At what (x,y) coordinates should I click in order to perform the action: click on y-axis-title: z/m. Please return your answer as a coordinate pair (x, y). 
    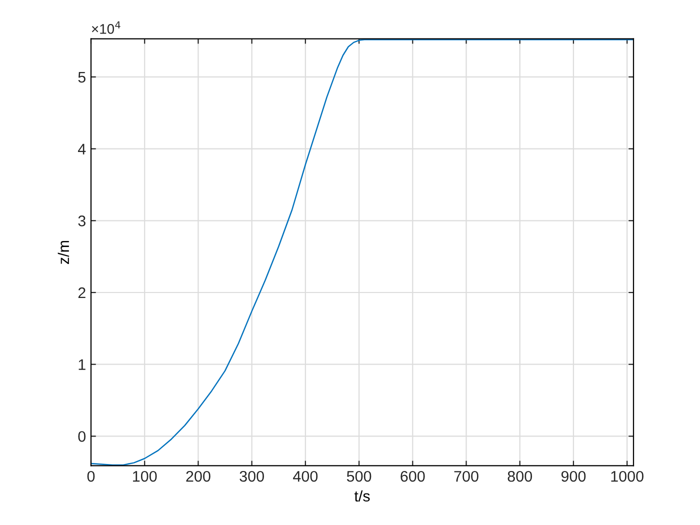
    Looking at the image, I should click on (64, 252).